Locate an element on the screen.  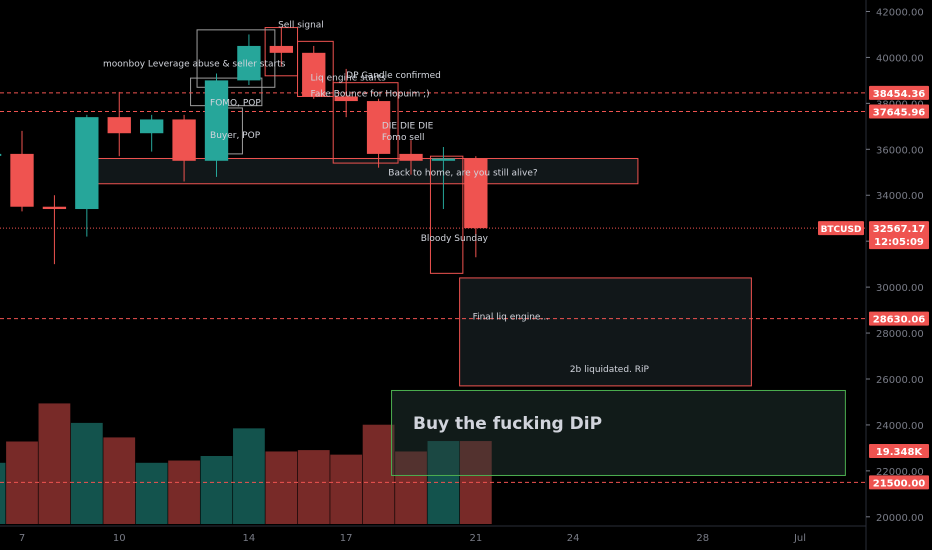
price-line-label: 37645.96 is located at coordinates (899, 112).